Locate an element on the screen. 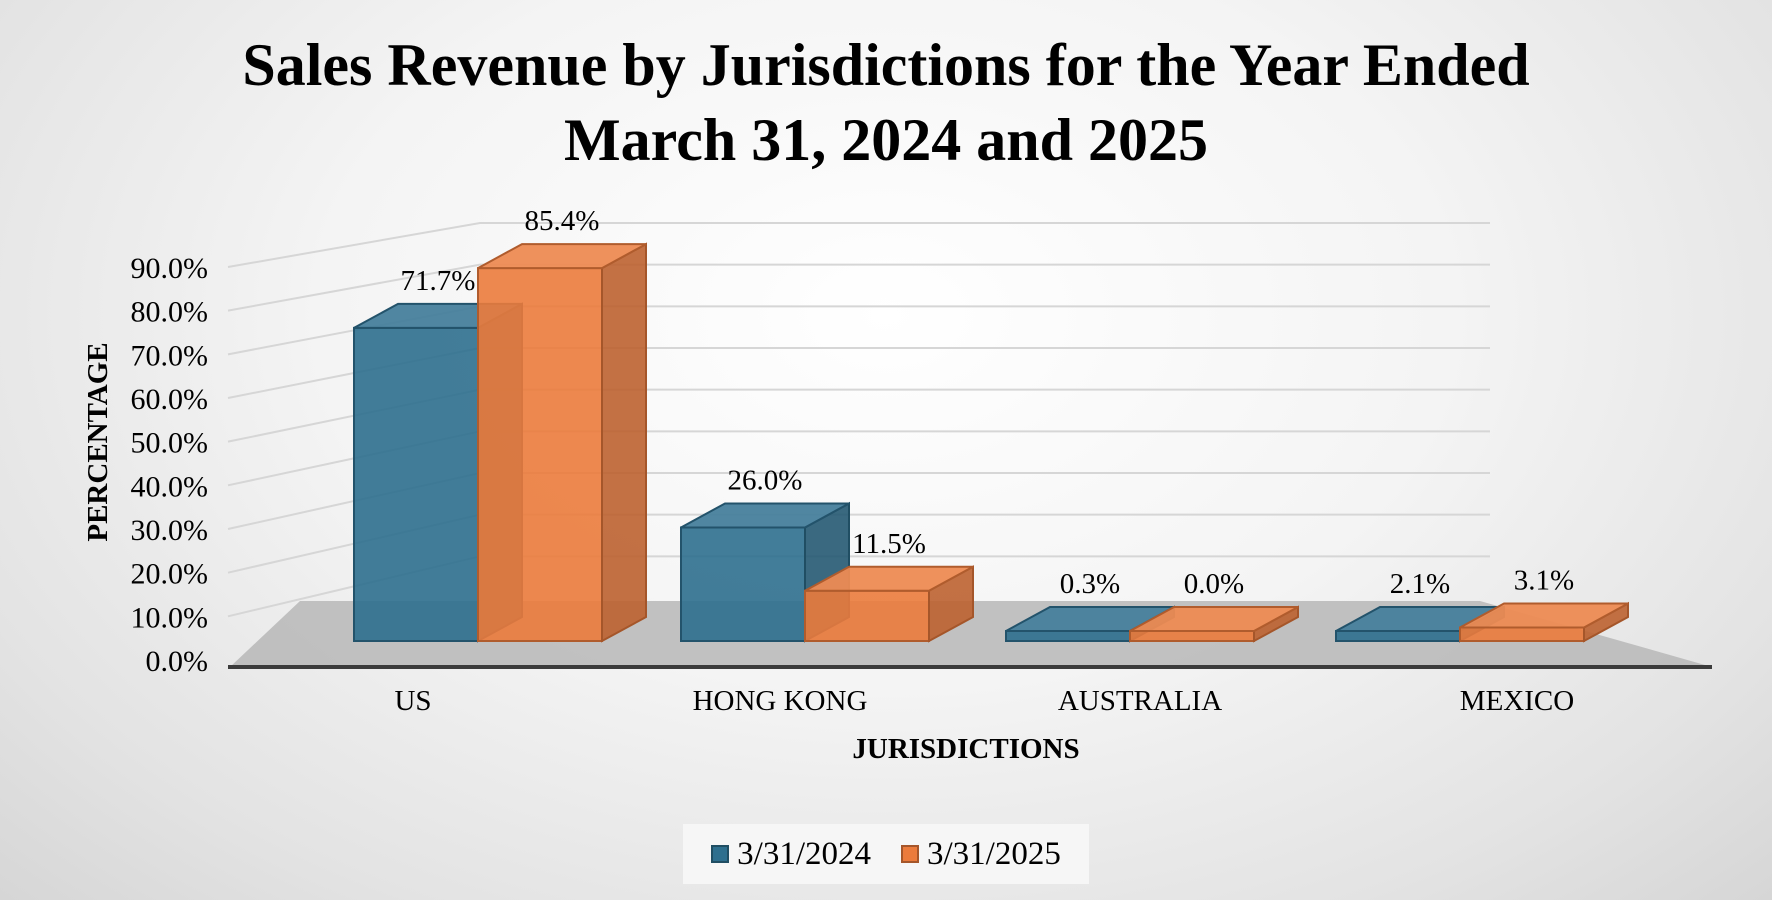 This screenshot has height=900, width=1772. data-label: 71.7% is located at coordinates (438, 281).